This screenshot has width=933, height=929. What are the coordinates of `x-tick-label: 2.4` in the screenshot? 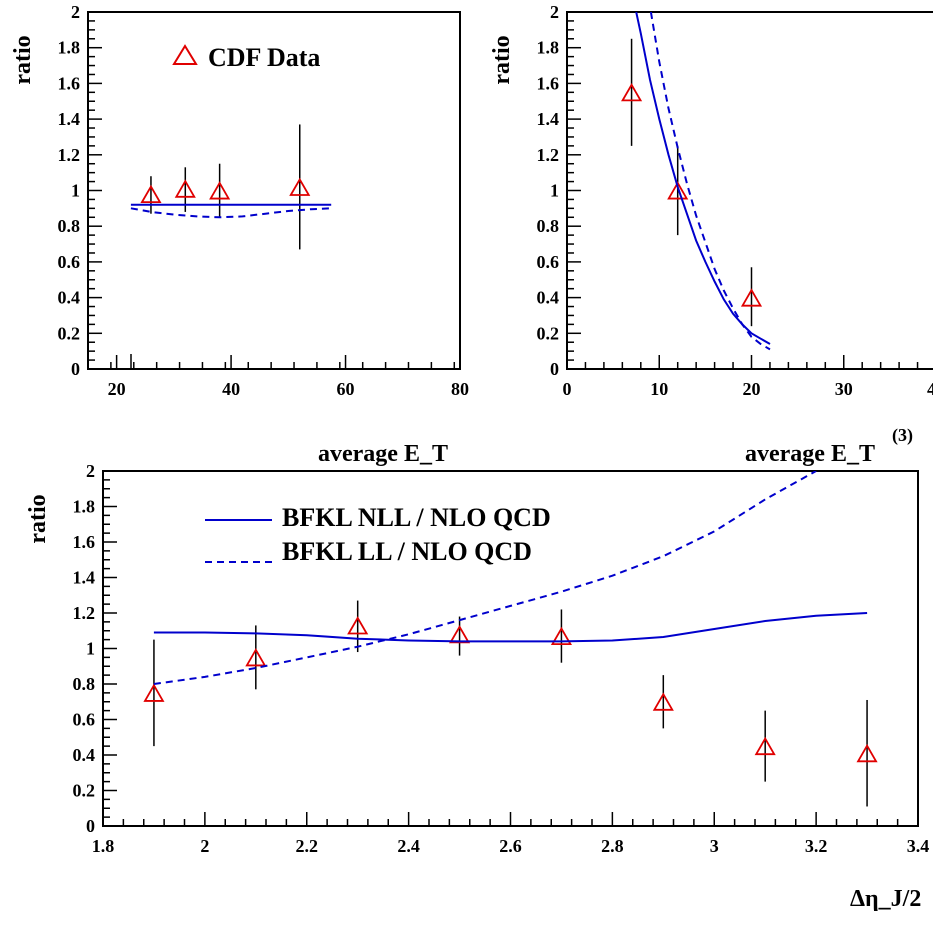 It's located at (408, 846).